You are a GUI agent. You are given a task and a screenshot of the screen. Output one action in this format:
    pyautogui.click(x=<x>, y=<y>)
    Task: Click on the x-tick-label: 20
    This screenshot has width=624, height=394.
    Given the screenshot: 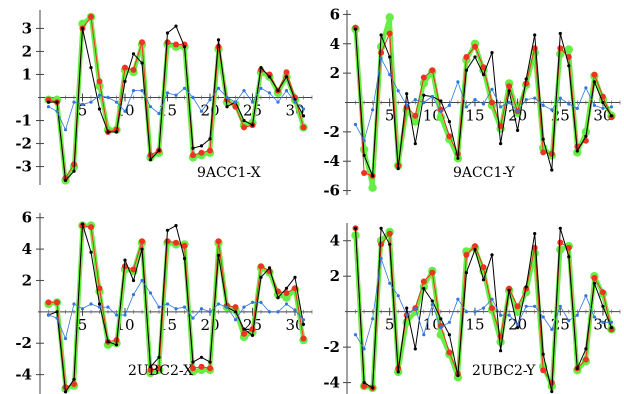 What is the action you would take?
    pyautogui.click(x=209, y=325)
    